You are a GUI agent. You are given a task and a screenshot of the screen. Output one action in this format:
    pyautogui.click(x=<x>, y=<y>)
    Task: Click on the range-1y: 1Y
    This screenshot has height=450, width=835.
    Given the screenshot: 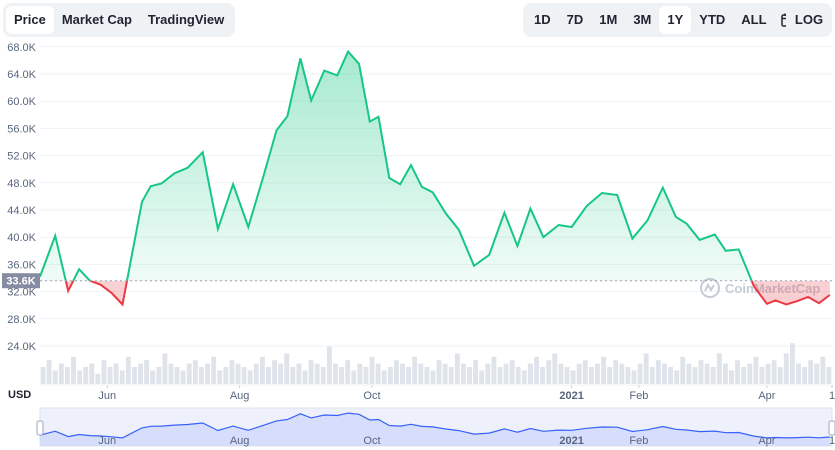 What is the action you would take?
    pyautogui.click(x=675, y=20)
    